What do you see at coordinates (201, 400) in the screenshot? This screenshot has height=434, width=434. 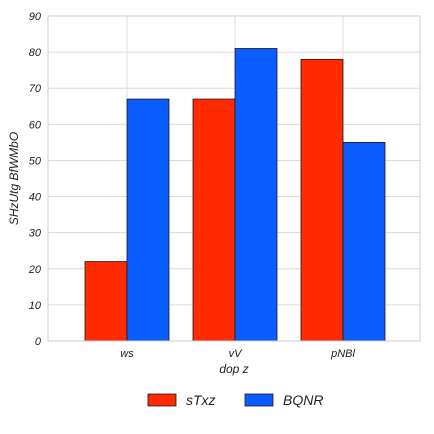 I see `legend-label: sTxz` at bounding box center [201, 400].